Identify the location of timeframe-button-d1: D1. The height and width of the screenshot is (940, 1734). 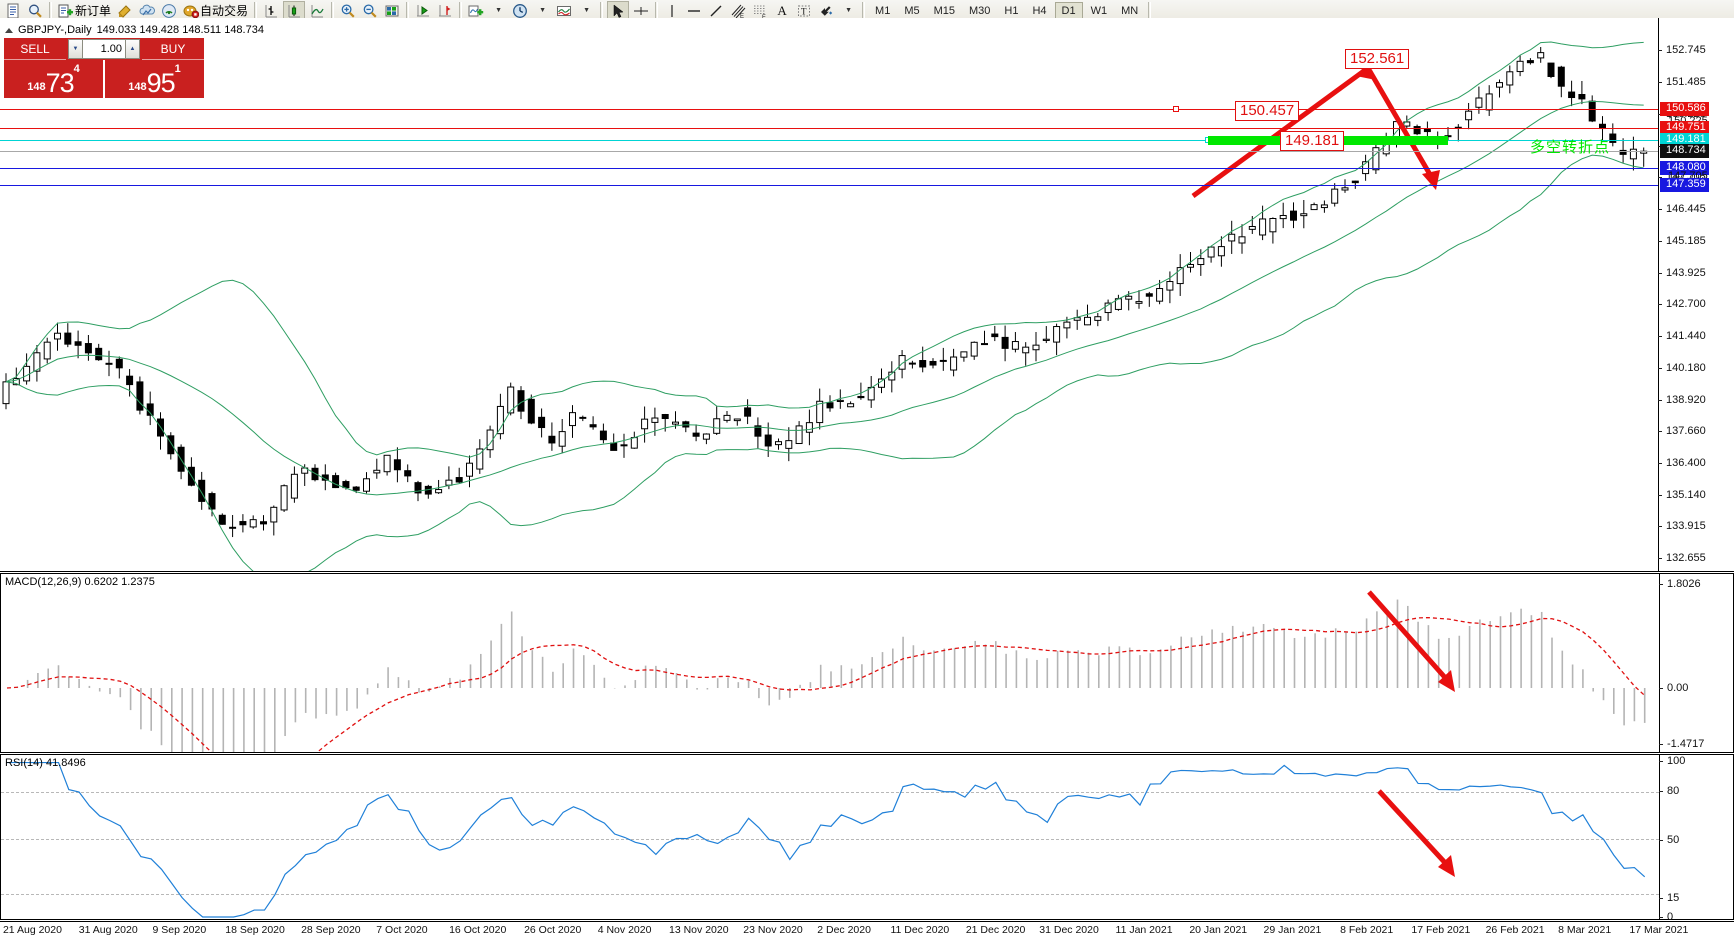
(1068, 10).